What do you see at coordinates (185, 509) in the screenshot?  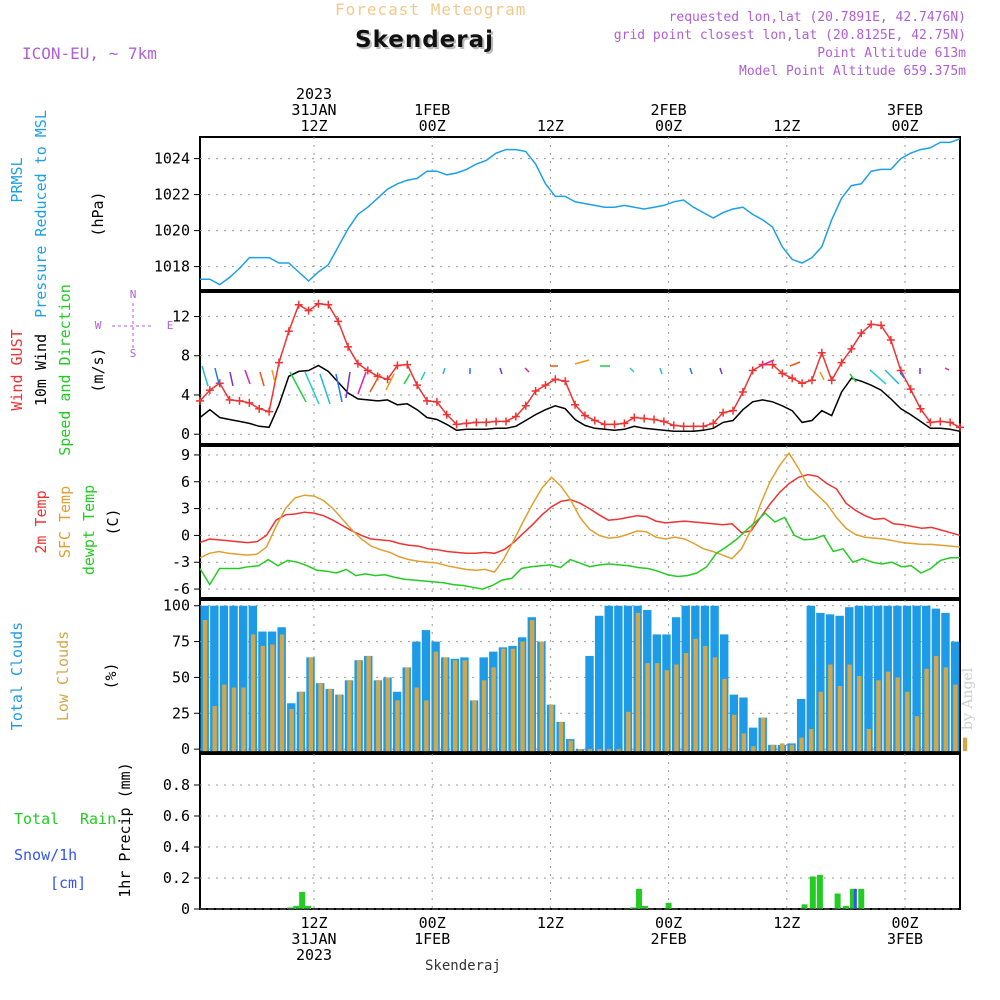 I see `temperature-ytick-label: 3` at bounding box center [185, 509].